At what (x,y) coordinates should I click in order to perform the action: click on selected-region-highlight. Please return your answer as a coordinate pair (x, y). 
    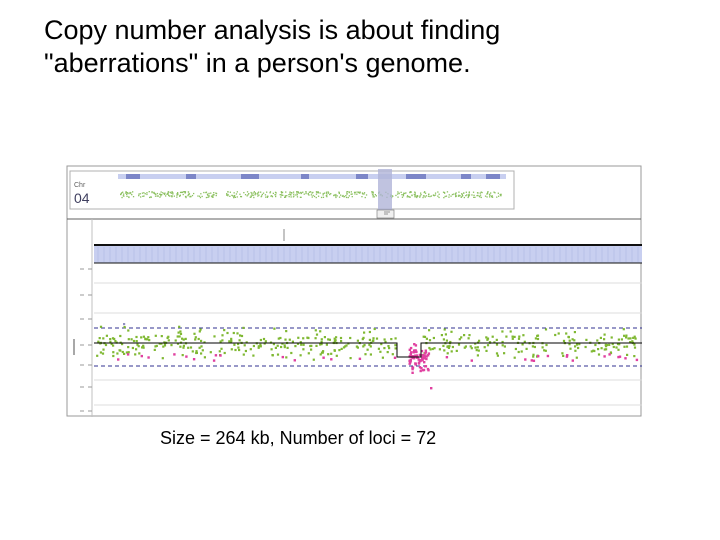
    Looking at the image, I should click on (385, 193).